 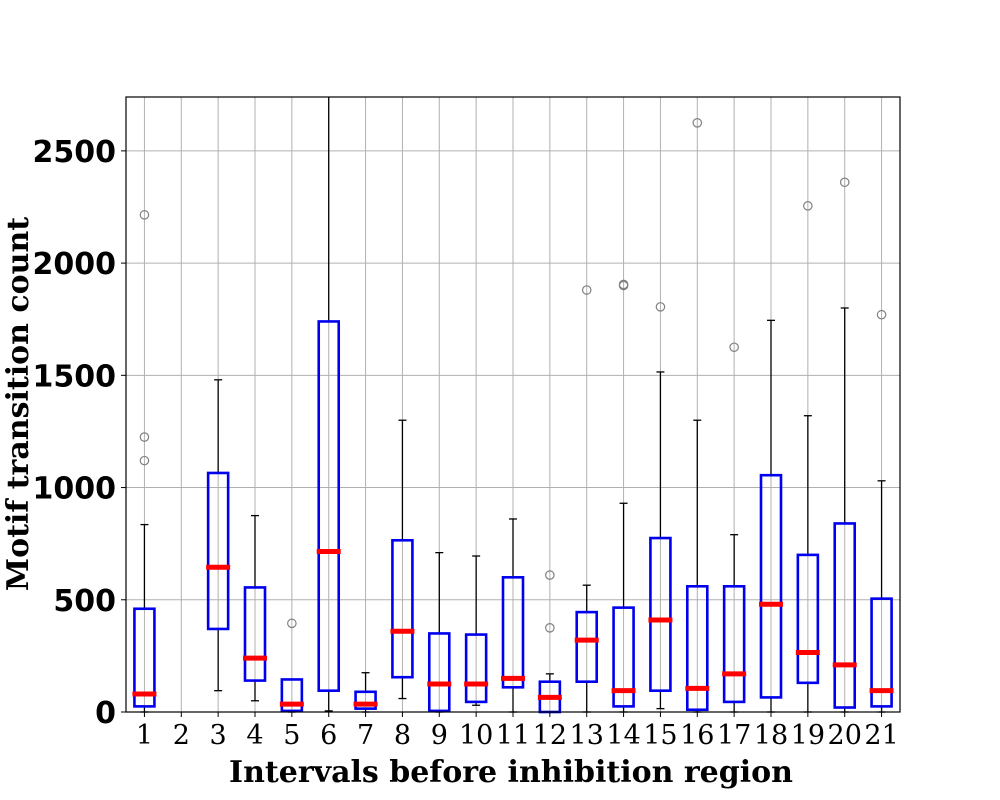 I want to click on x-tick-label: 7, so click(x=365, y=735).